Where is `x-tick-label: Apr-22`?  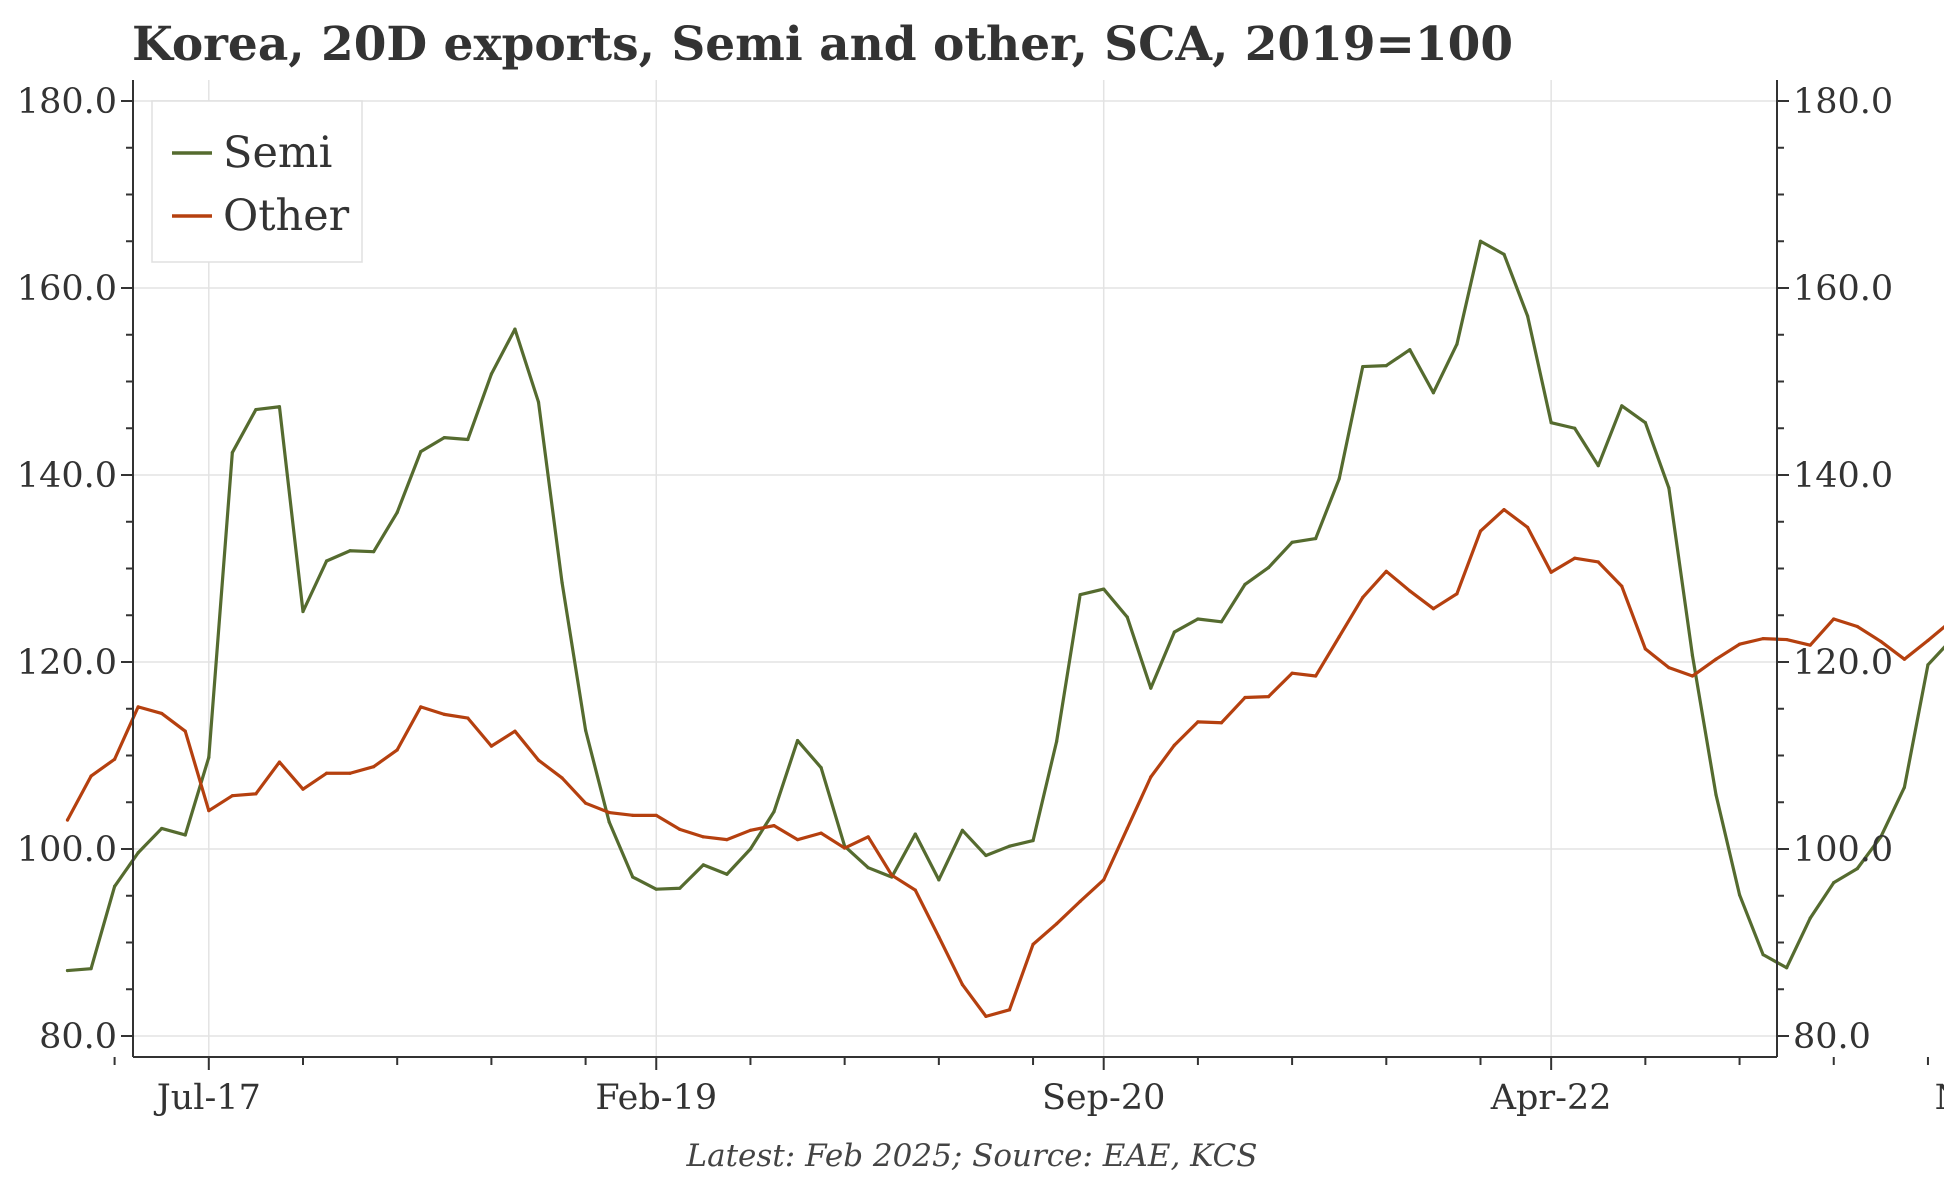
x-tick-label: Apr-22 is located at coordinates (1551, 1098).